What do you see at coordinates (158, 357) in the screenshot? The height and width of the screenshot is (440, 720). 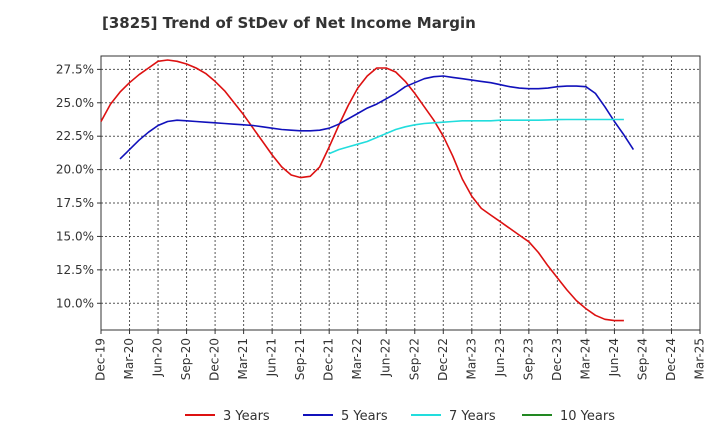 I see `x-tick-label: Jun-20` at bounding box center [158, 357].